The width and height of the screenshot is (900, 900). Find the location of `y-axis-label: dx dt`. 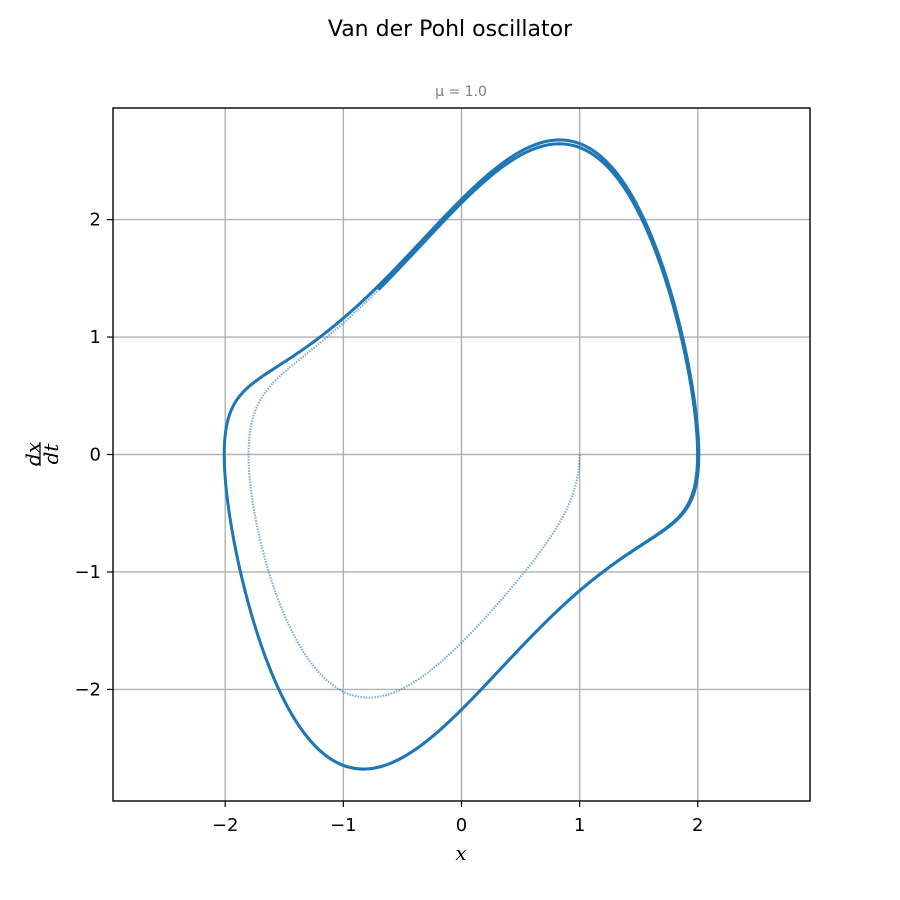

y-axis-label: dx dt is located at coordinates (42, 454).